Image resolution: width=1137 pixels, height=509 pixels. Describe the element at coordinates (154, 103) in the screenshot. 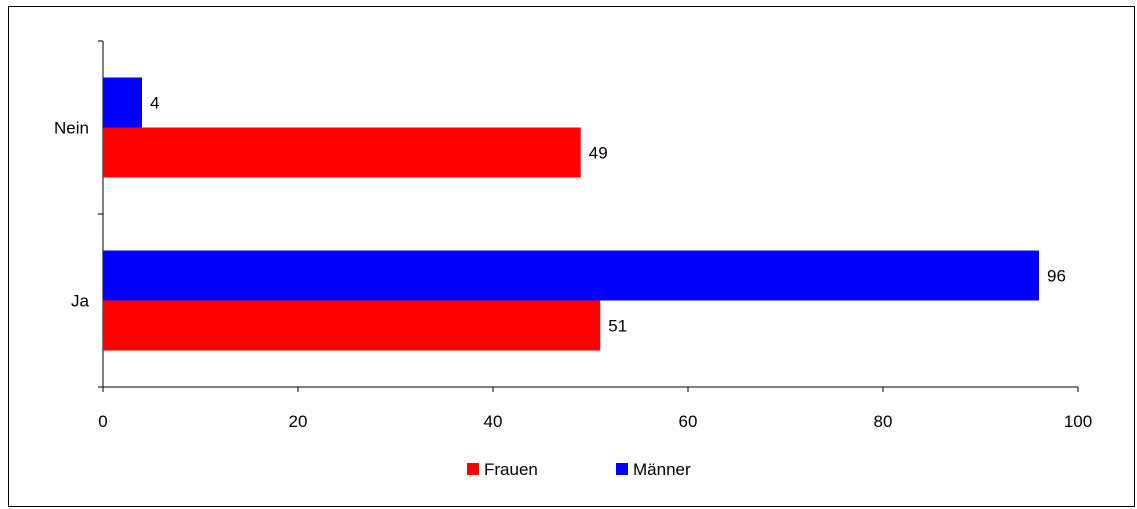

I see `data-label: 4` at that location.